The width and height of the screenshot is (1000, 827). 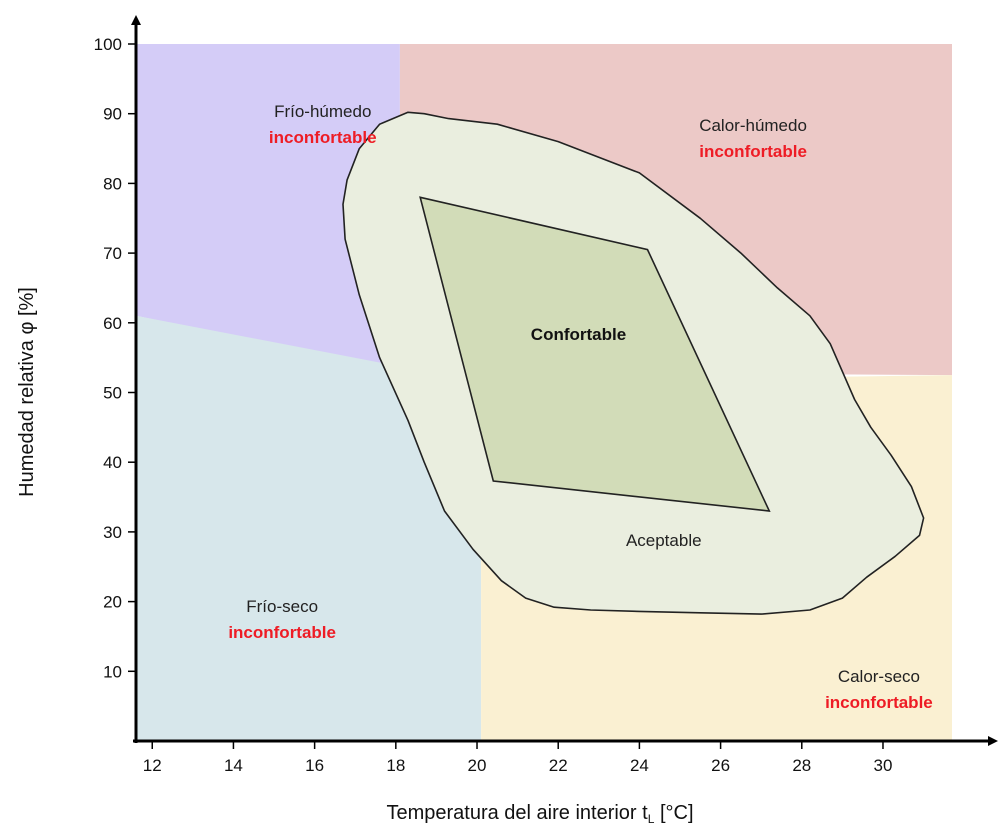 What do you see at coordinates (323, 137) in the screenshot?
I see `region-status-frio-humedo: inconfortable` at bounding box center [323, 137].